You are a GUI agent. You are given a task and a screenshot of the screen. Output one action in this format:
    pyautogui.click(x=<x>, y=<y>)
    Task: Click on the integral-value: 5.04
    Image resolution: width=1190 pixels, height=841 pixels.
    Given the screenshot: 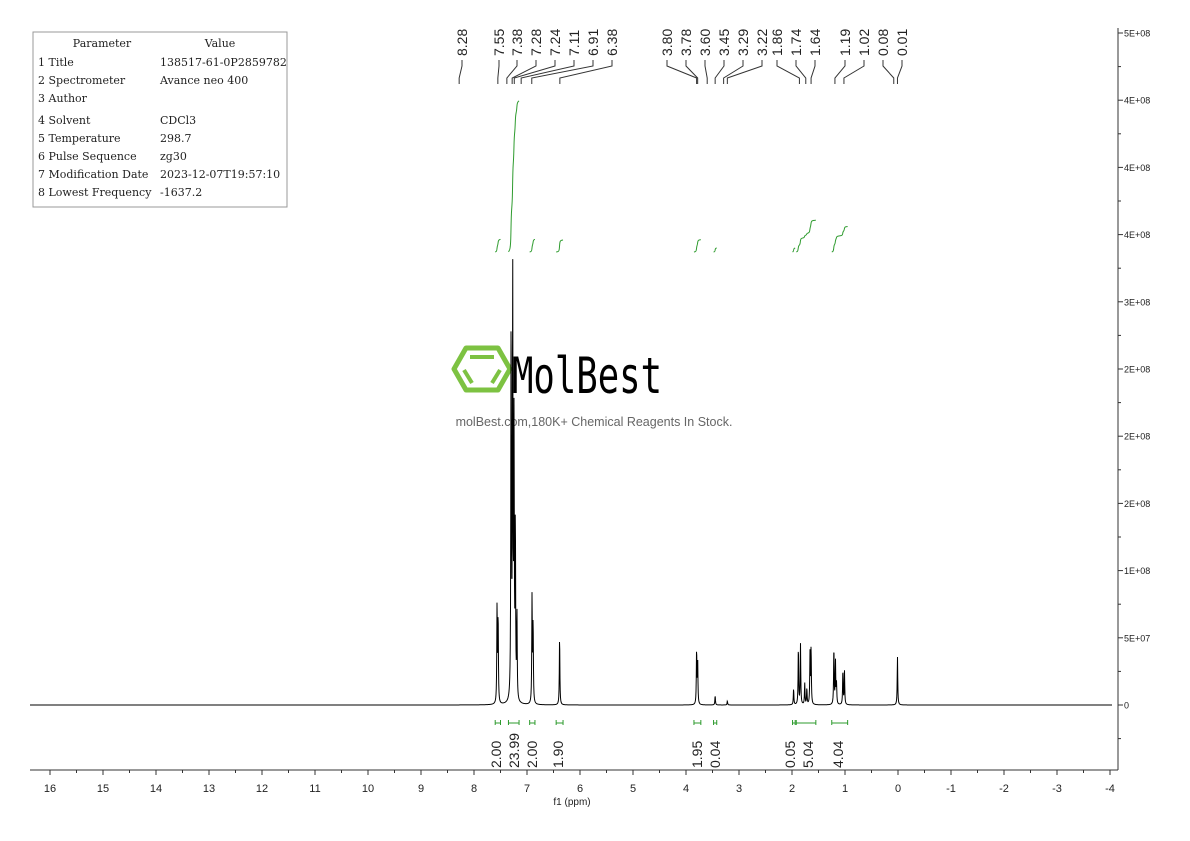 What is the action you would take?
    pyautogui.click(x=808, y=754)
    